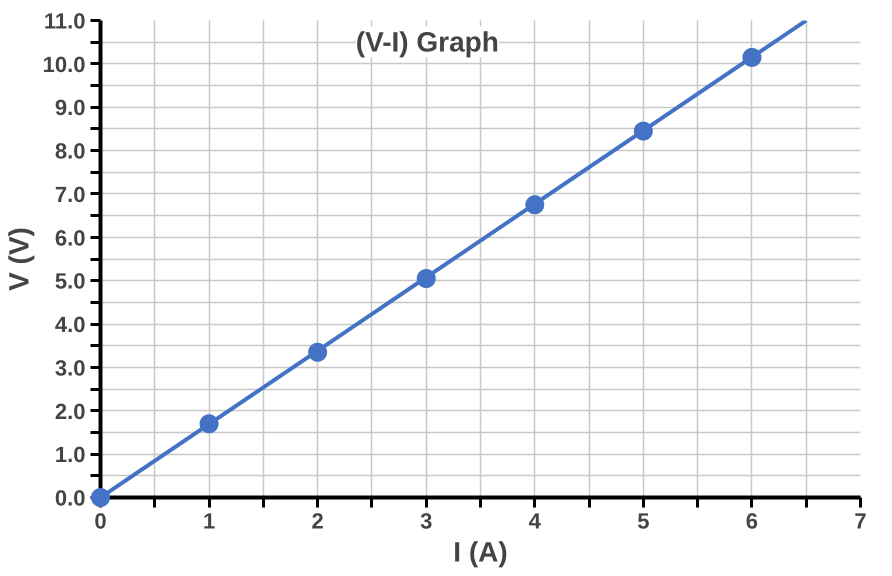 The height and width of the screenshot is (576, 892). What do you see at coordinates (70, 107) in the screenshot?
I see `y-tick-label: 9.0` at bounding box center [70, 107].